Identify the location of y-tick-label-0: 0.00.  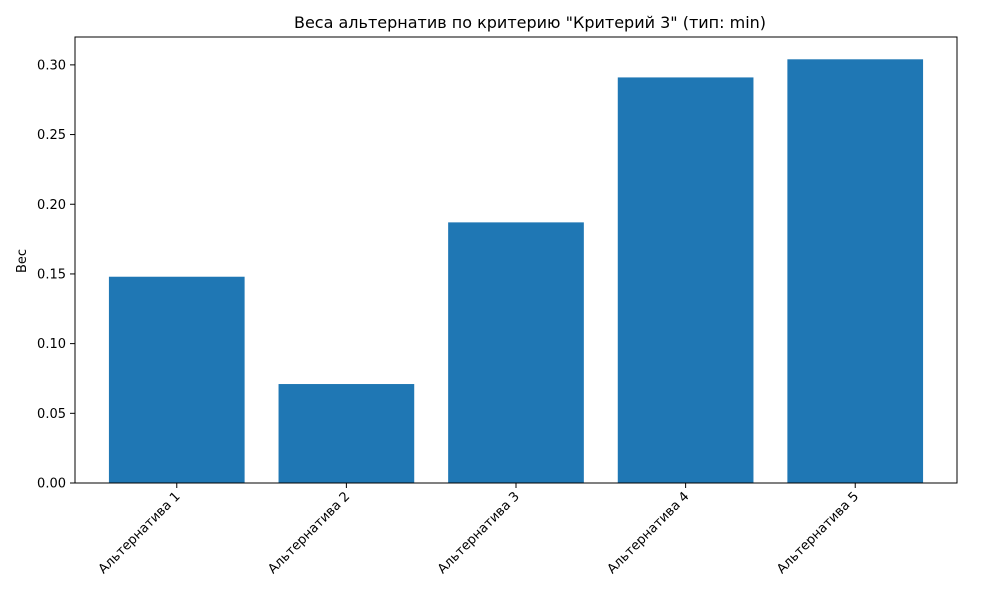
(51, 484).